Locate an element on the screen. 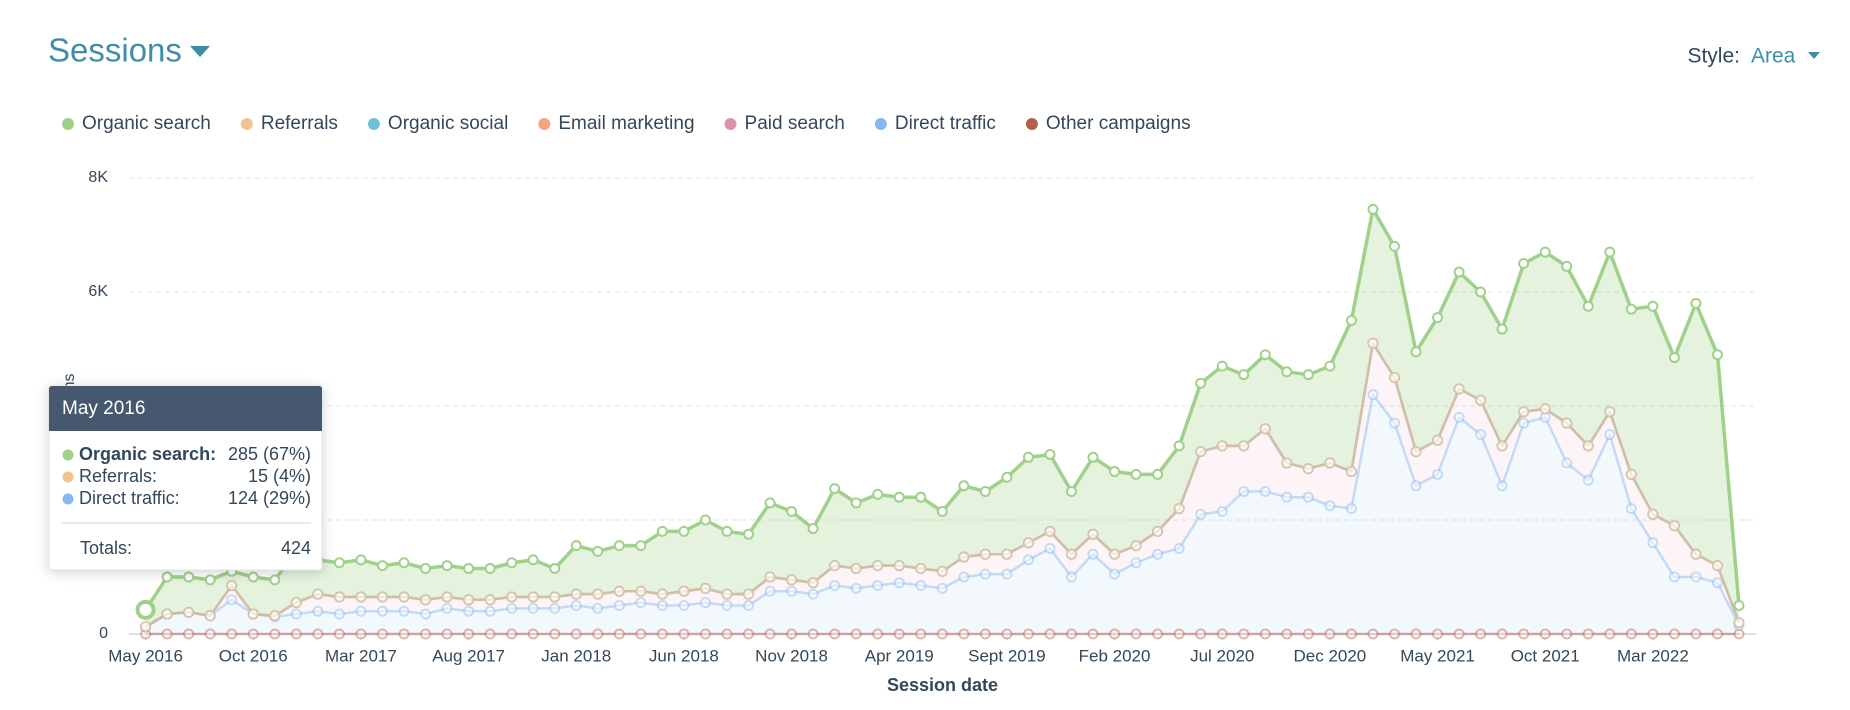 The width and height of the screenshot is (1850, 710). legend-label: Direct traffic is located at coordinates (945, 123).